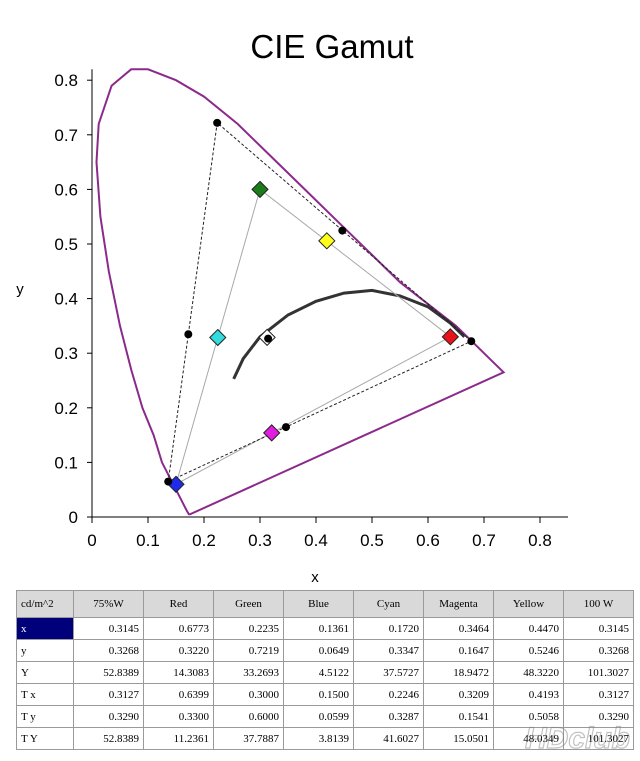  Describe the element at coordinates (528, 604) in the screenshot. I see `table-column-header: Yellow` at that location.